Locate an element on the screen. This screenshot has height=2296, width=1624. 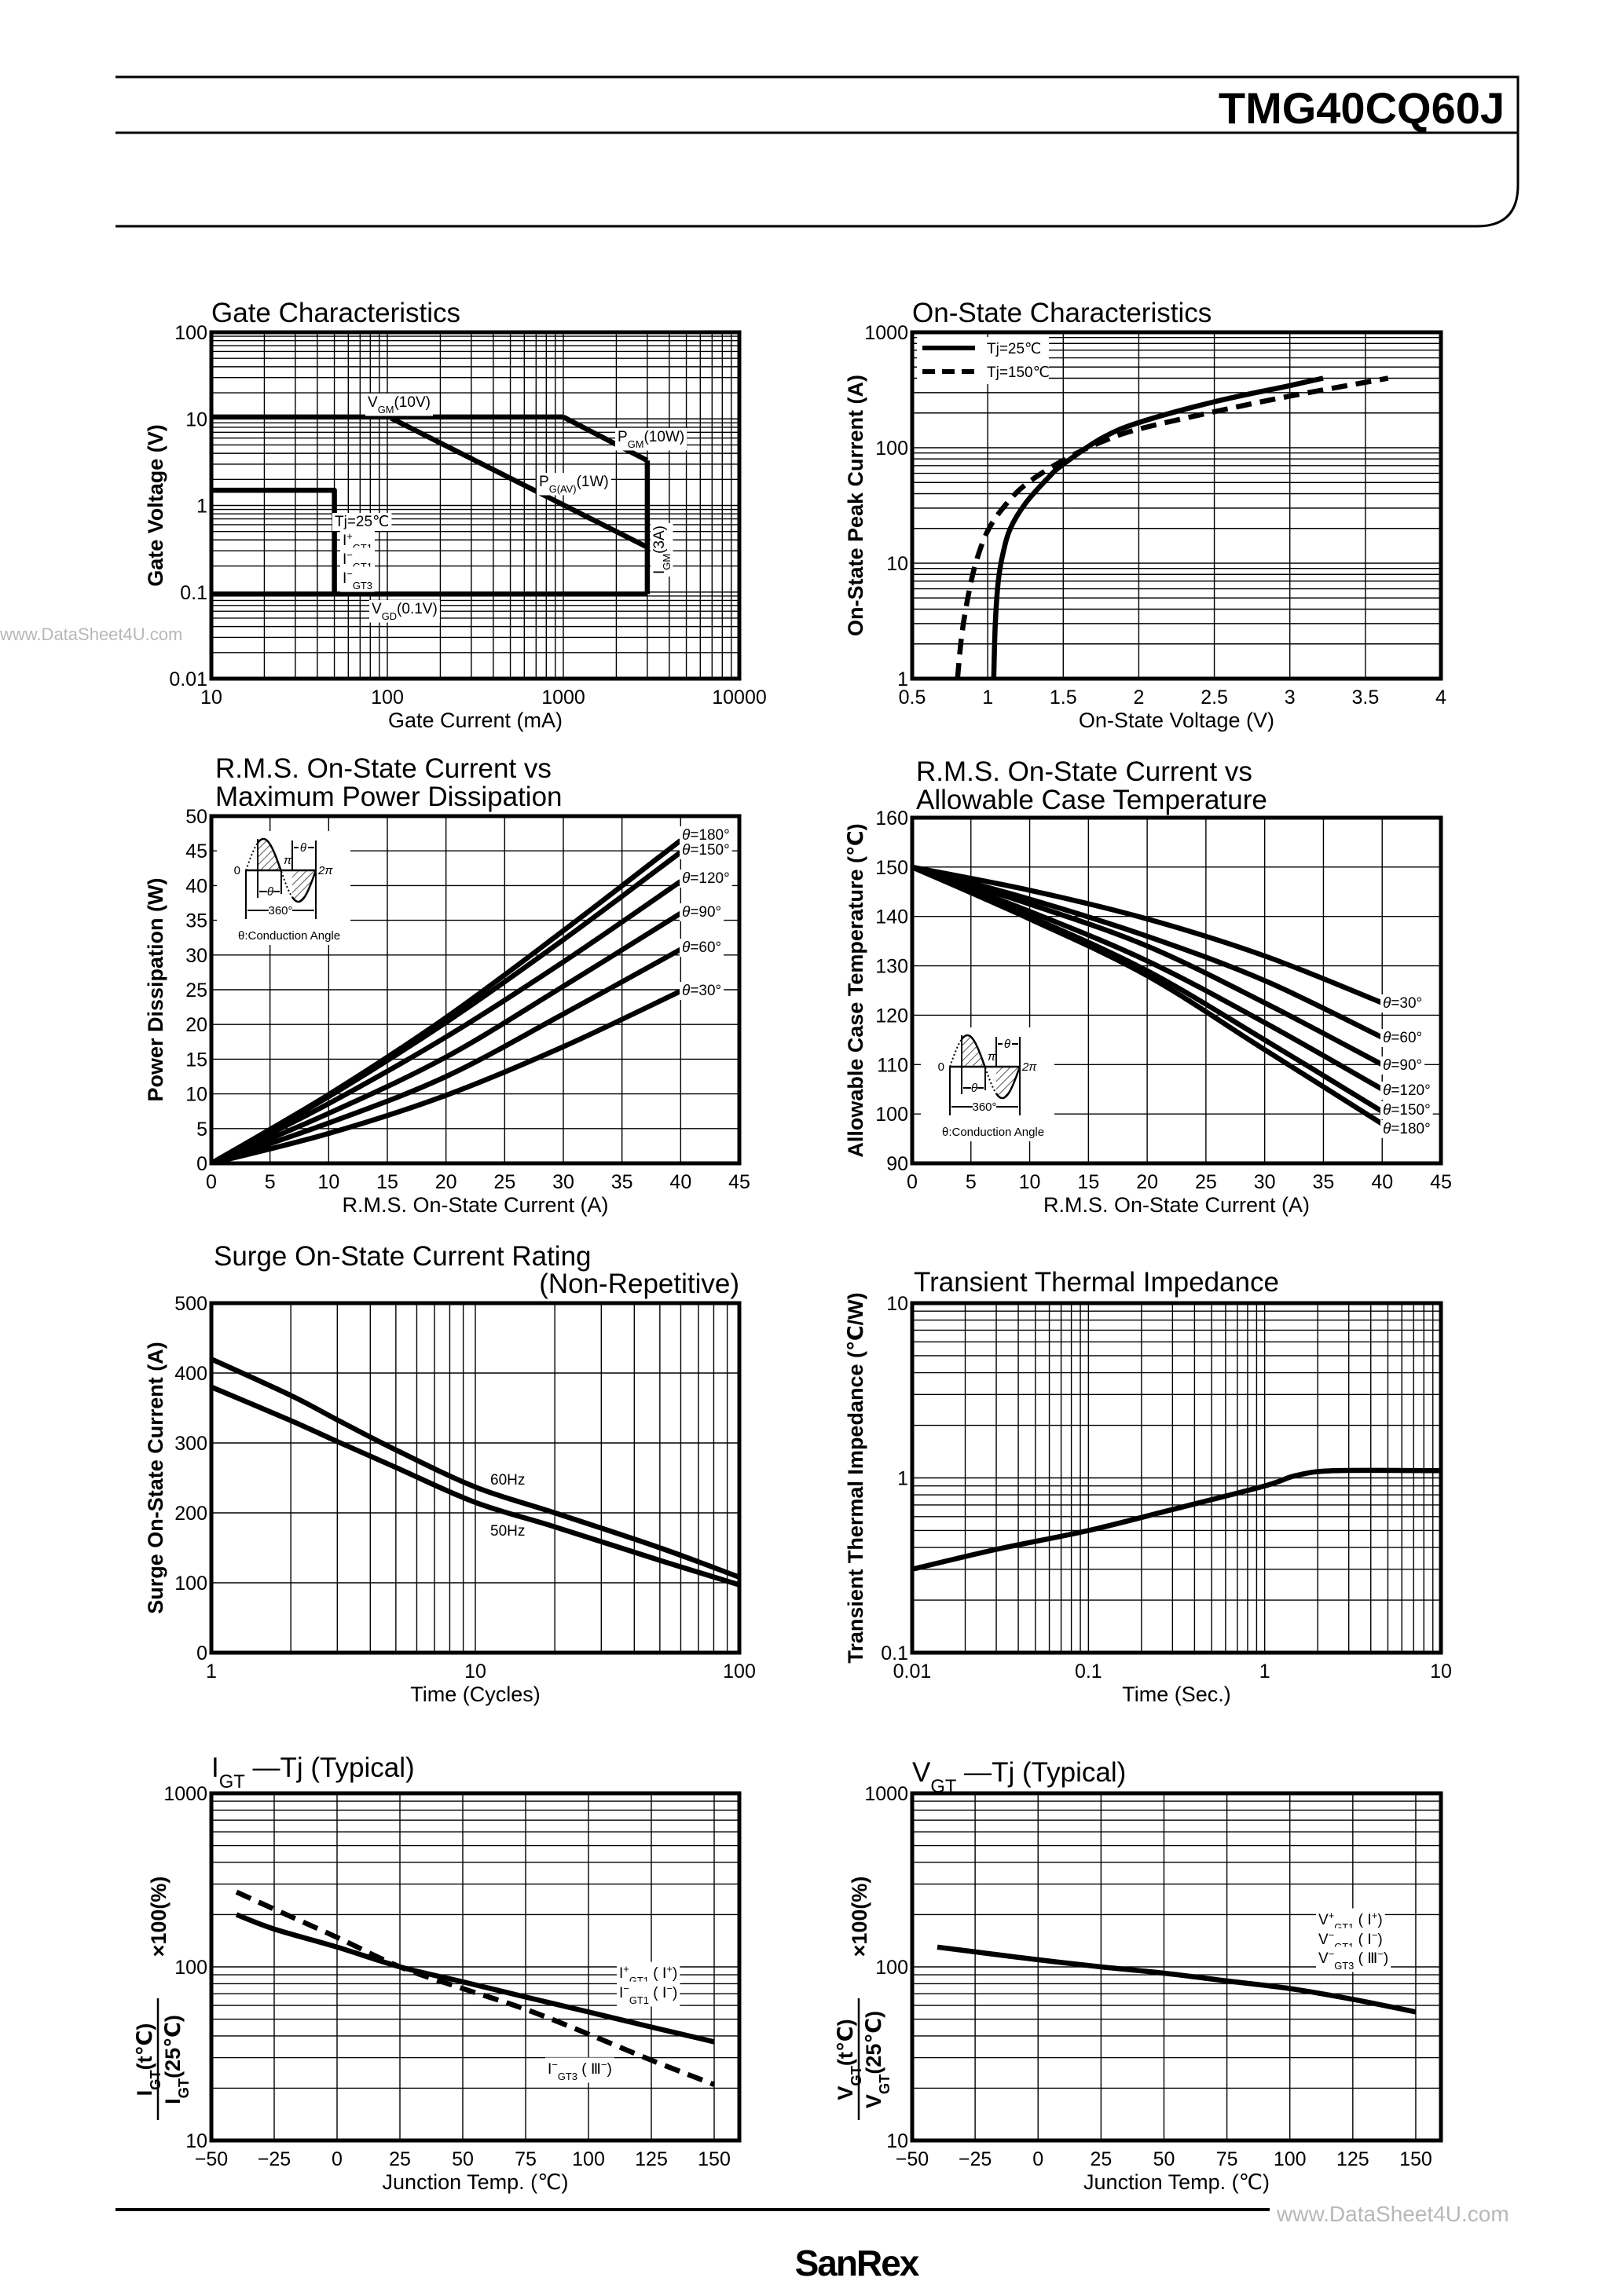
x-tick-label: 3.5 is located at coordinates (1365, 698).